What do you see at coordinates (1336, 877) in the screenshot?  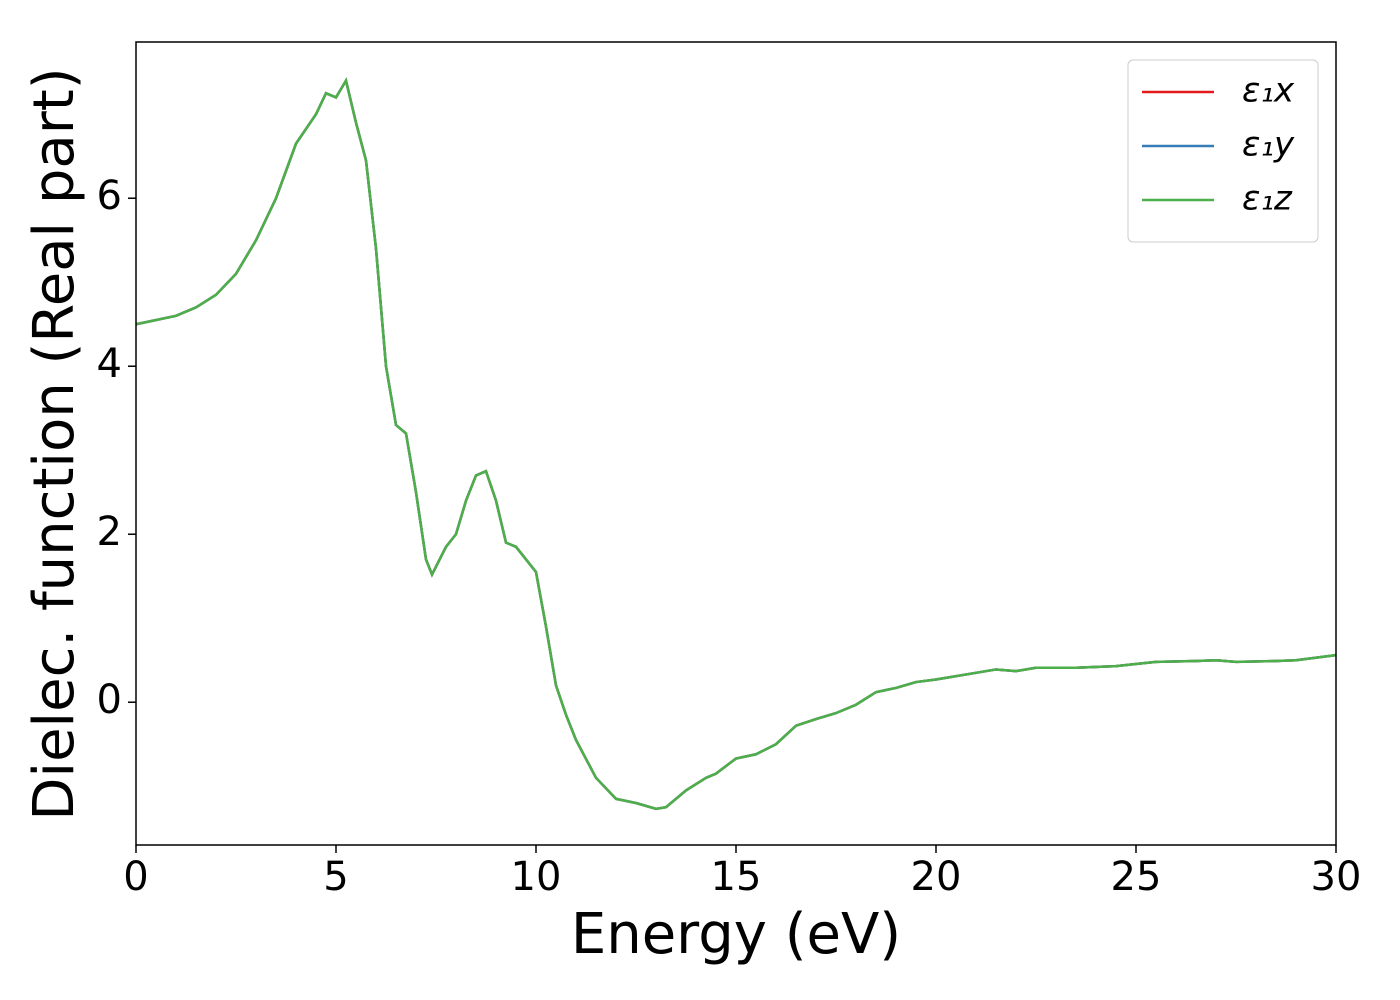 I see `x-tick-label: 30` at bounding box center [1336, 877].